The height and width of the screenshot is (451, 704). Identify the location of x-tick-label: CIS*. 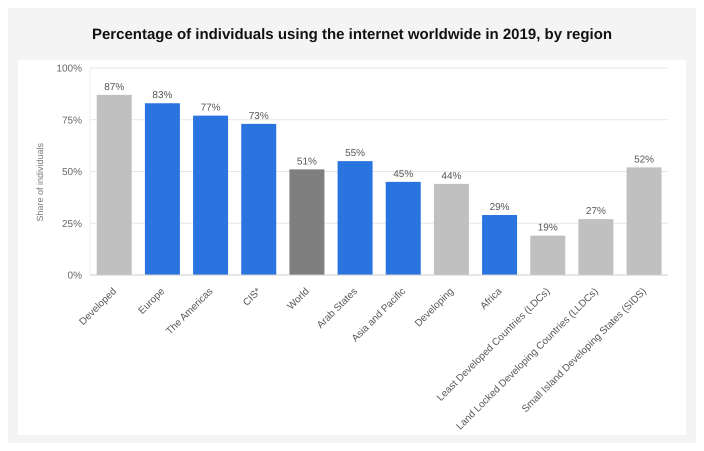
(252, 297).